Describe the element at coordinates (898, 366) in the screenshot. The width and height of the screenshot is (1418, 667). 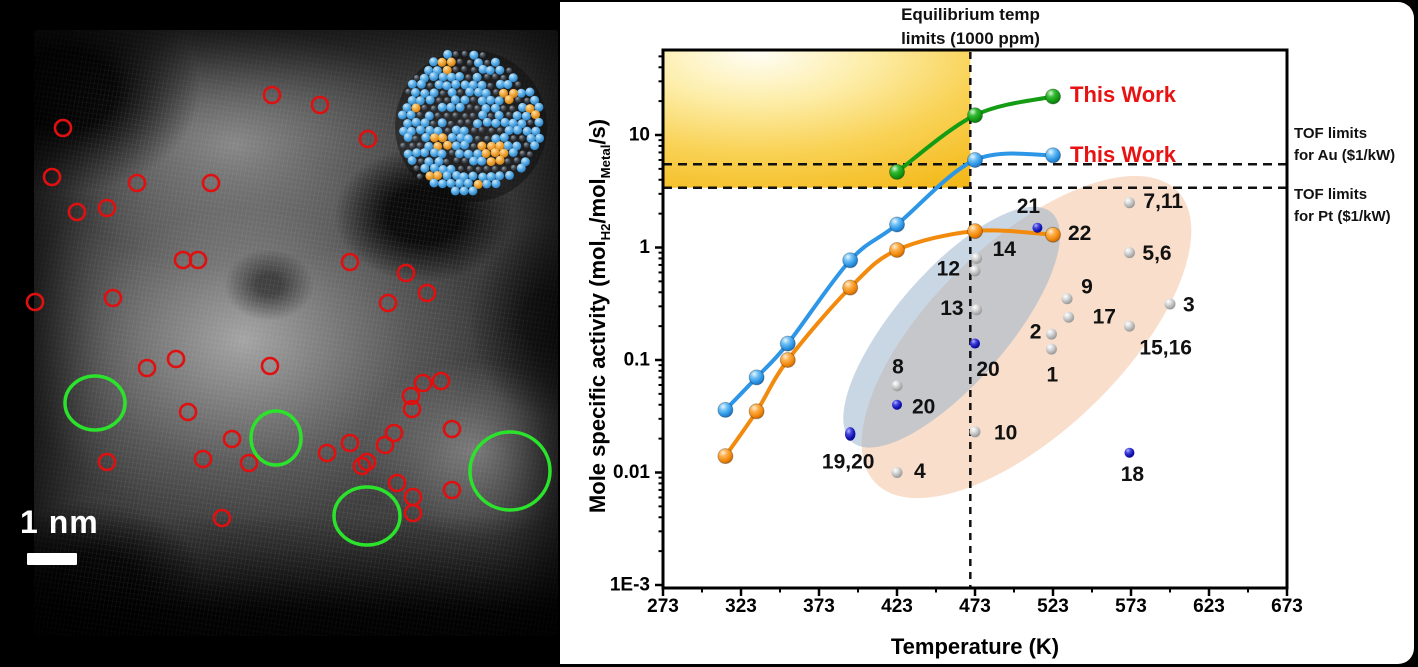
I see `point-label-8: 8` at that location.